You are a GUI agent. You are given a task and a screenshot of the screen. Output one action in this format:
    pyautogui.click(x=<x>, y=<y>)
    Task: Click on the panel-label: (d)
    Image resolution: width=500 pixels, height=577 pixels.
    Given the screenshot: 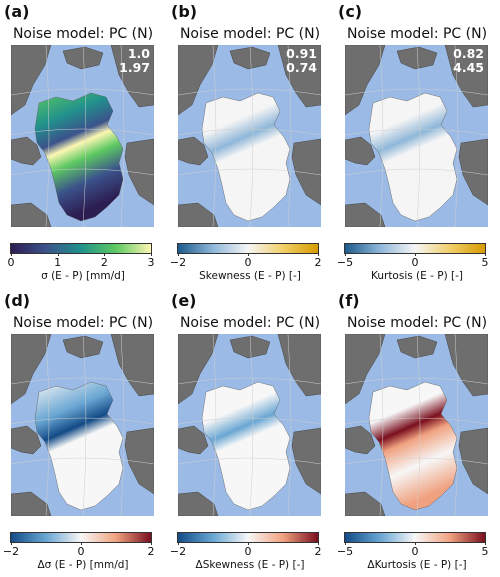 What is the action you would take?
    pyautogui.click(x=17, y=300)
    